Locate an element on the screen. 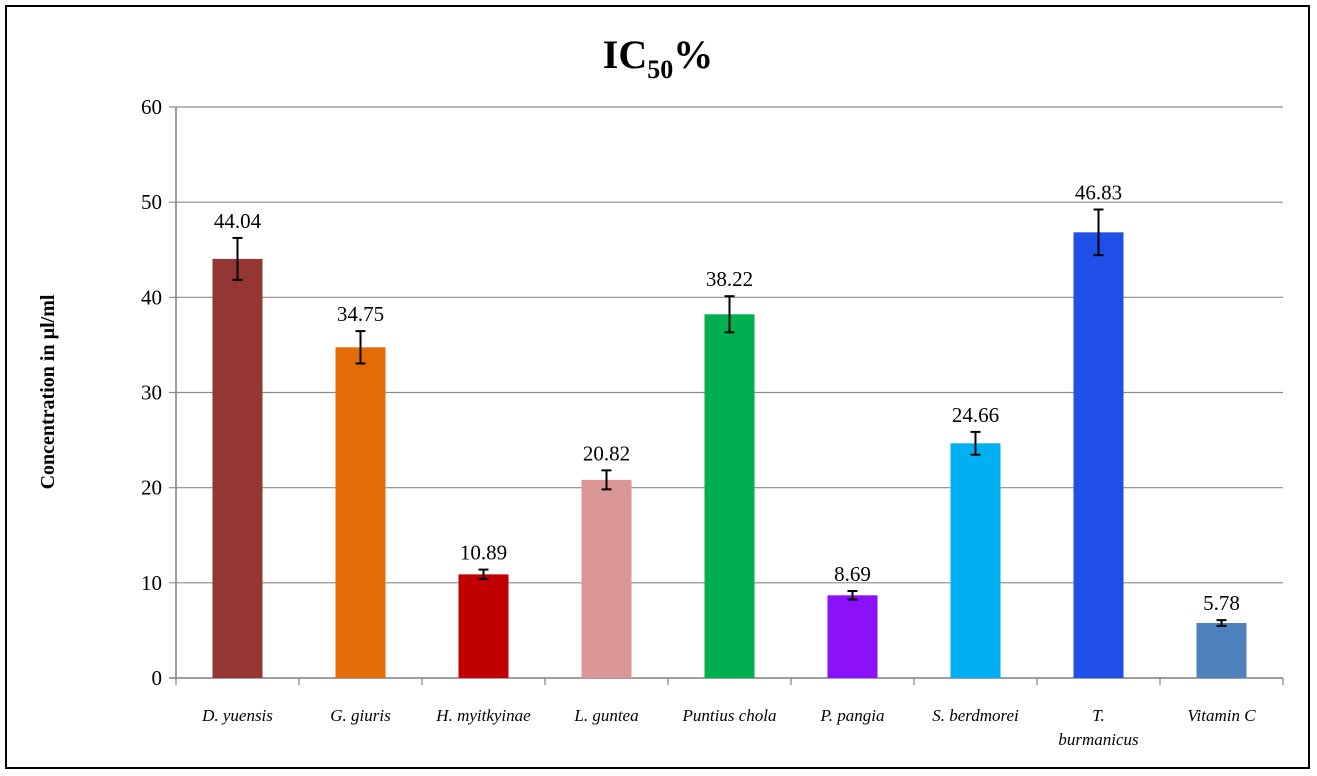 The width and height of the screenshot is (1317, 776). y-tick-label: 0 is located at coordinates (157, 678).